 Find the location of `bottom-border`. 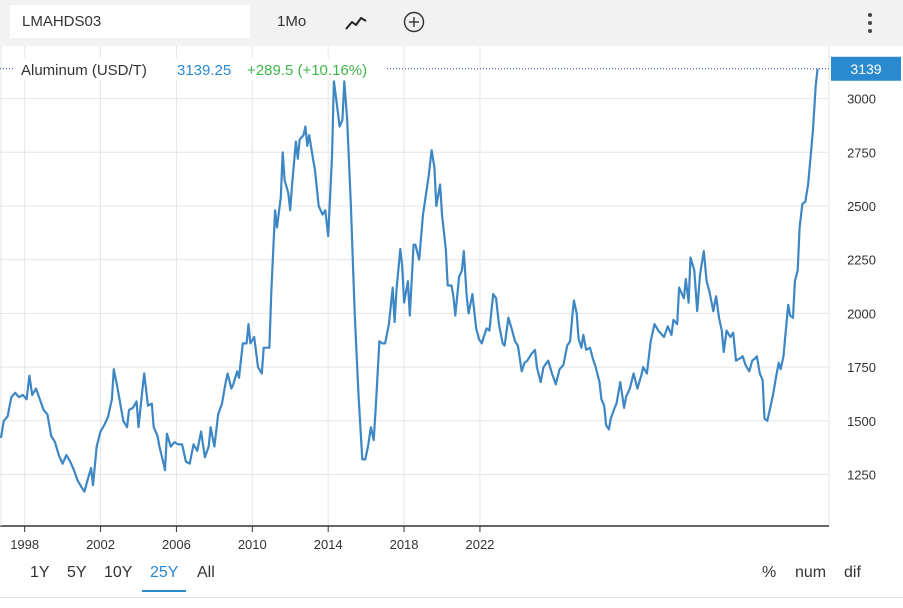

bottom-border is located at coordinates (451, 597).